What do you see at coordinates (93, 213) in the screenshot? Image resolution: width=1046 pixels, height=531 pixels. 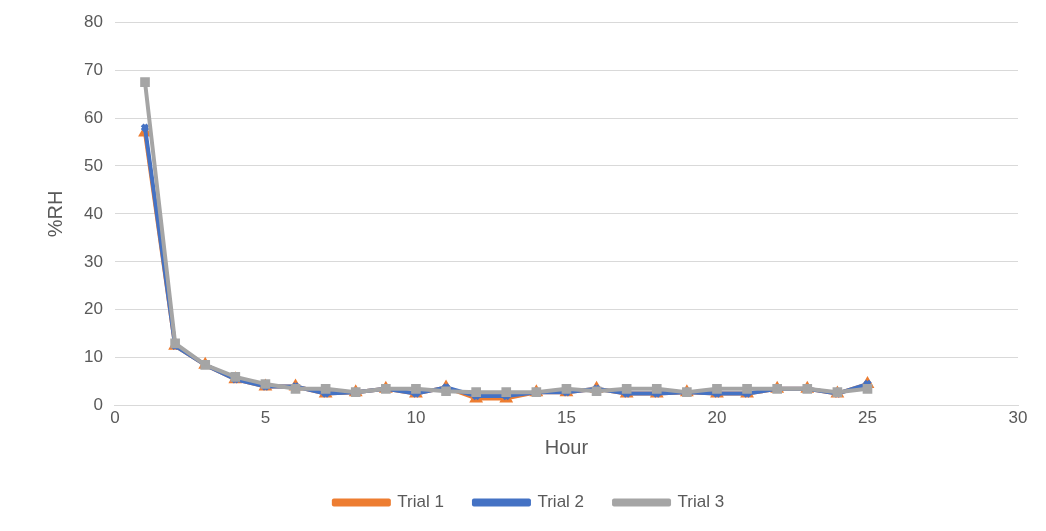 I see `y-tick-label: 40` at bounding box center [93, 213].